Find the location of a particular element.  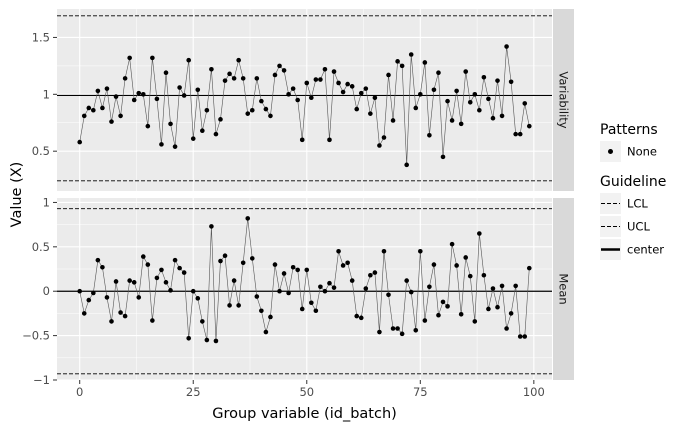

legend-title: Patterns is located at coordinates (629, 130).